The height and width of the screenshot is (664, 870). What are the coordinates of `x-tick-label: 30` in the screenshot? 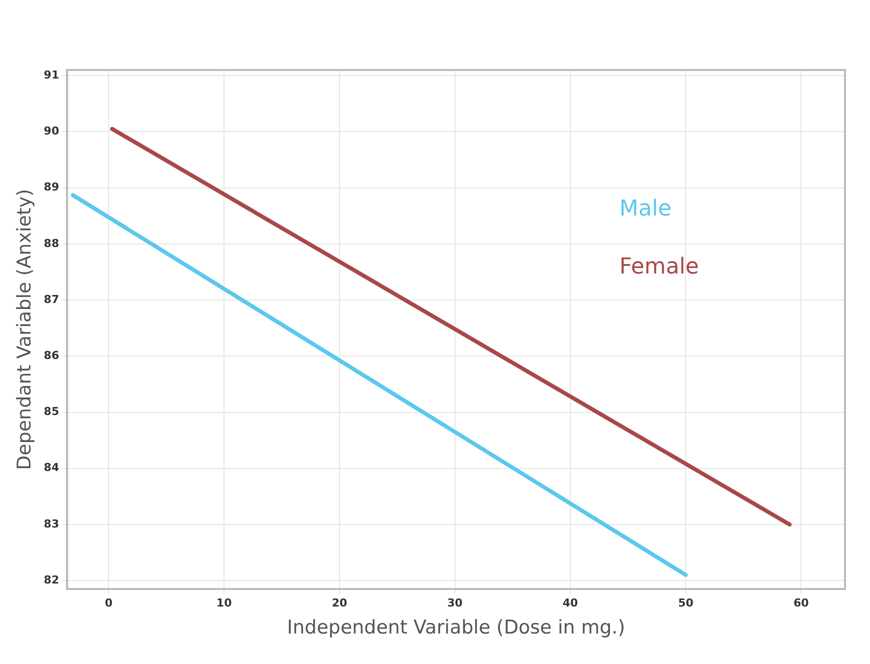 It's located at (455, 603).